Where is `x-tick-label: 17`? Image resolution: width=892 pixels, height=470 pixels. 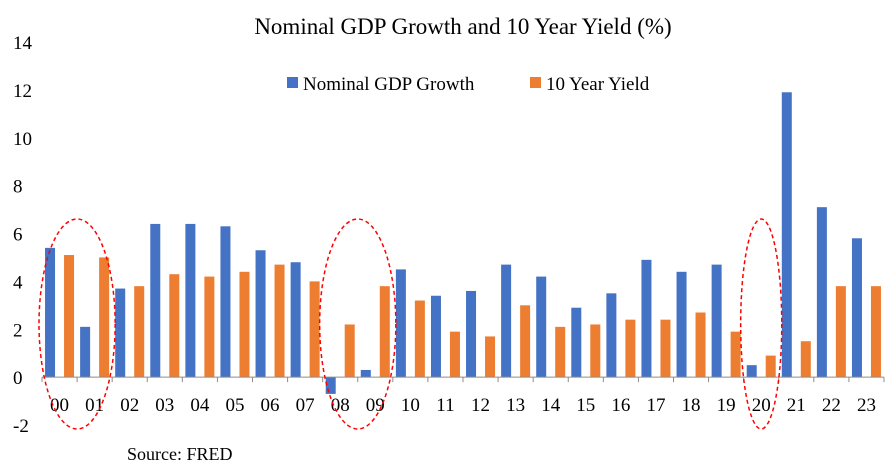
x-tick-label: 17 is located at coordinates (655, 405).